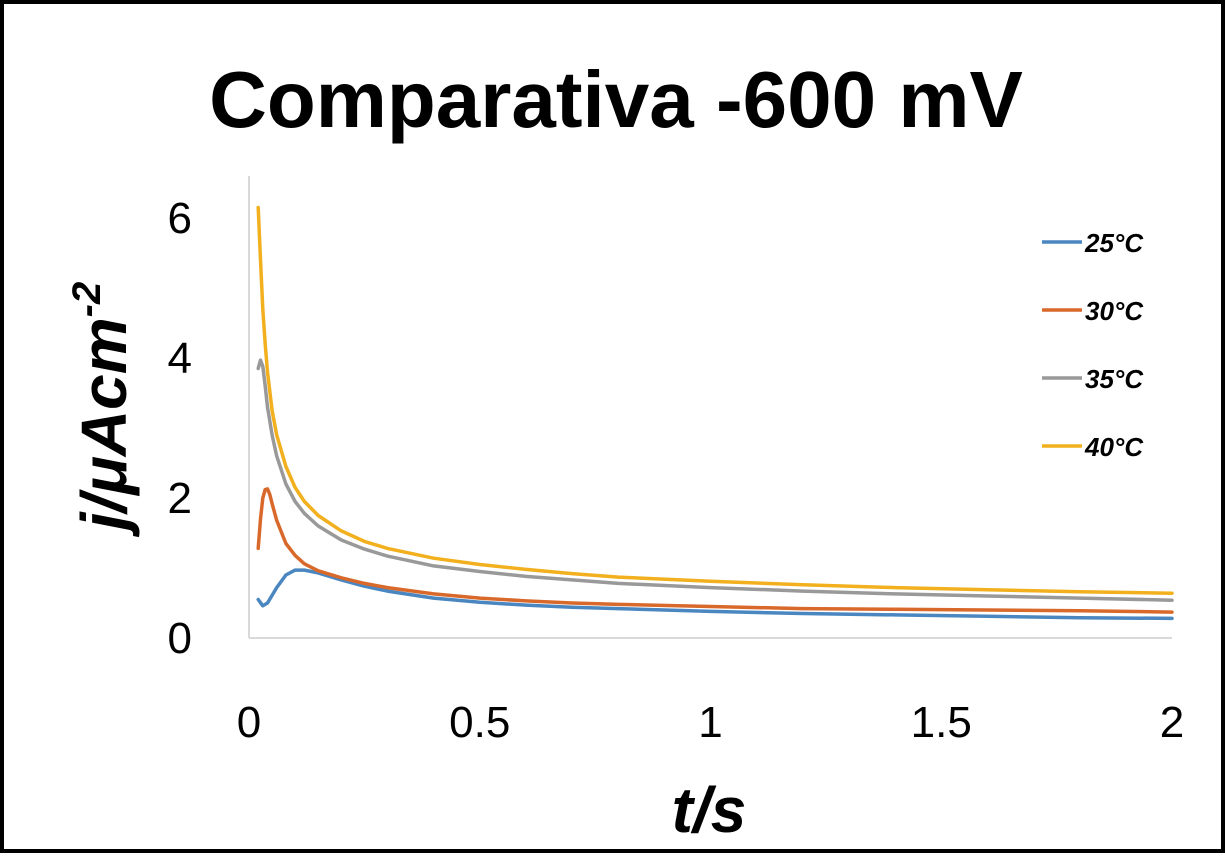  What do you see at coordinates (1172, 722) in the screenshot?
I see `x-tick-label: 2` at bounding box center [1172, 722].